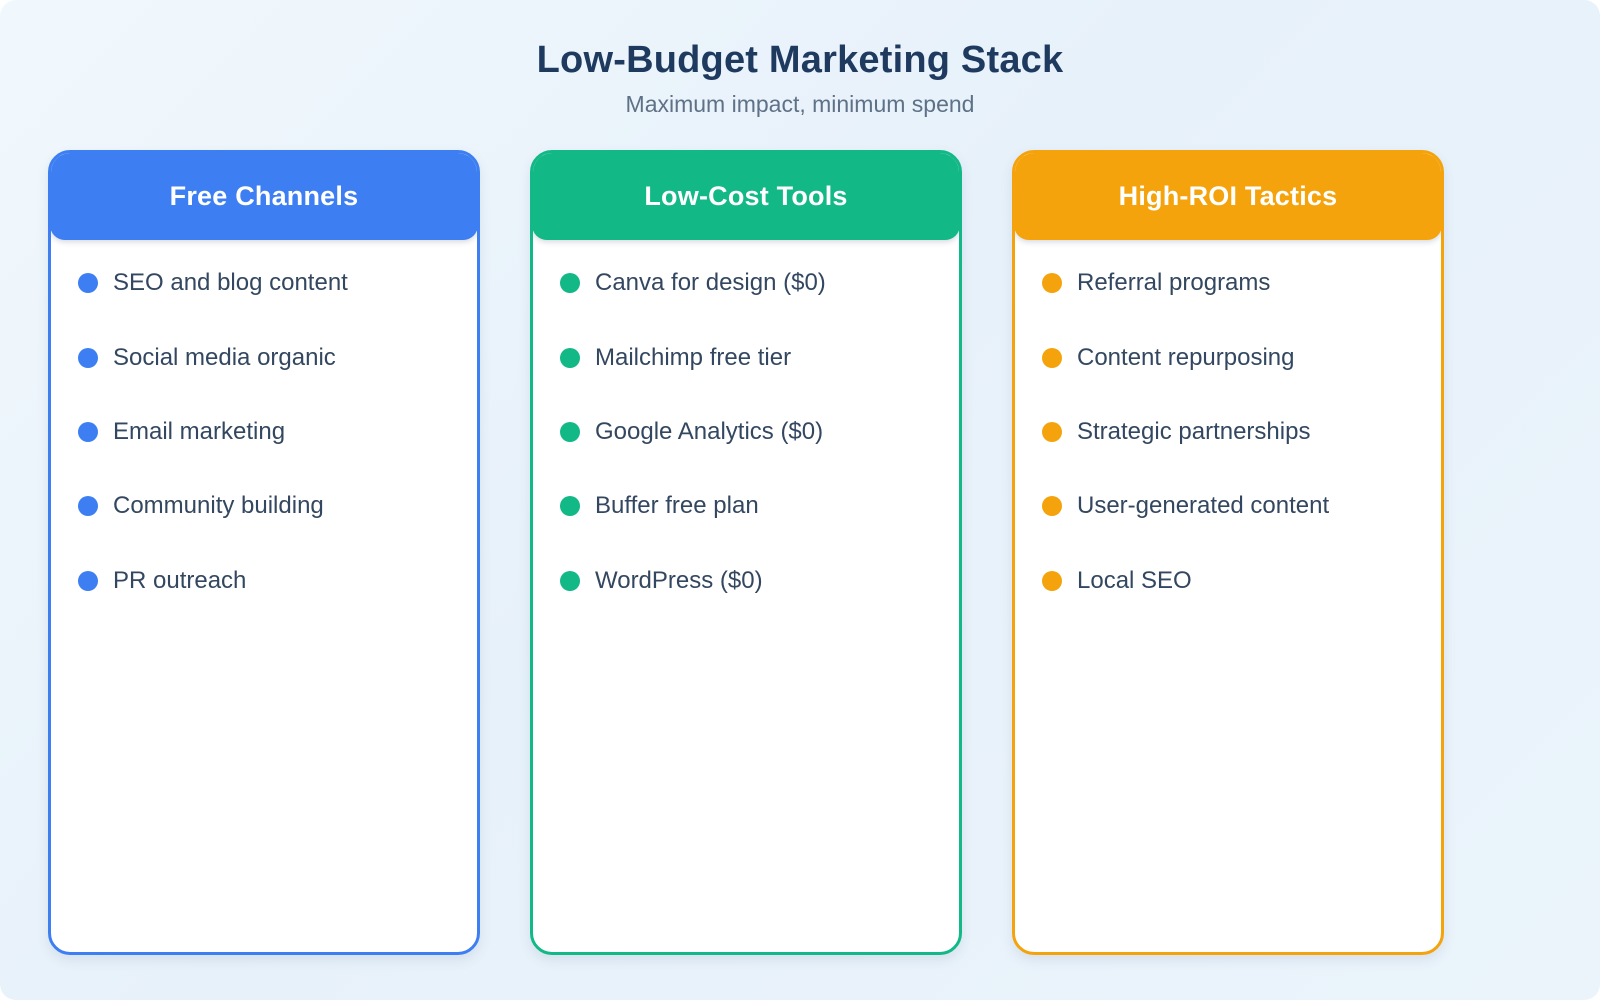 This screenshot has width=1600, height=1000. I want to click on list-item: Community building, so click(268, 506).